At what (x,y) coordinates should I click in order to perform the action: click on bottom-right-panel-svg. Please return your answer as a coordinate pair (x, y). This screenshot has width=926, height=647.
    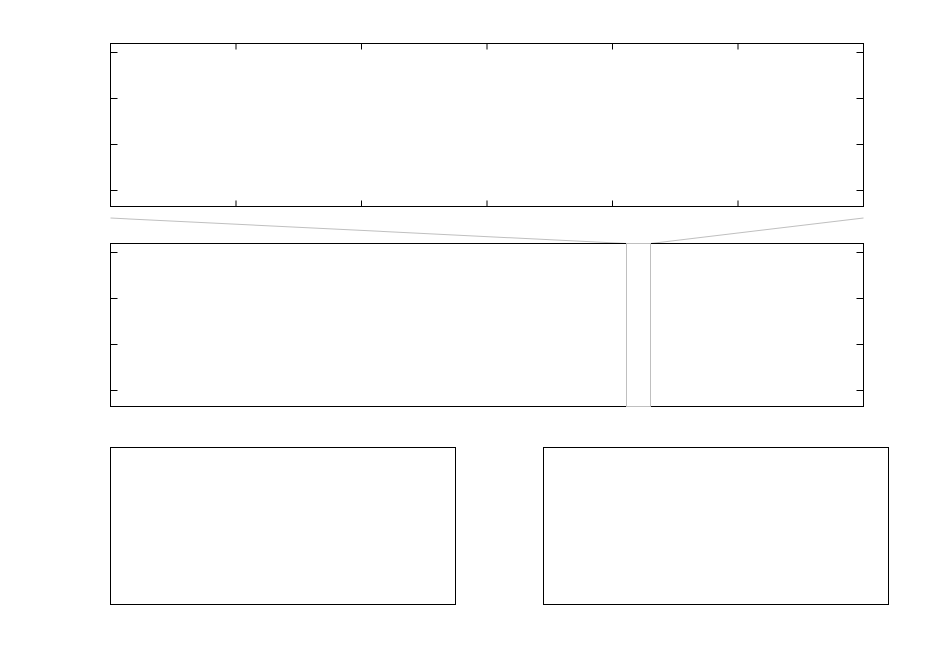
    Looking at the image, I should click on (716, 526).